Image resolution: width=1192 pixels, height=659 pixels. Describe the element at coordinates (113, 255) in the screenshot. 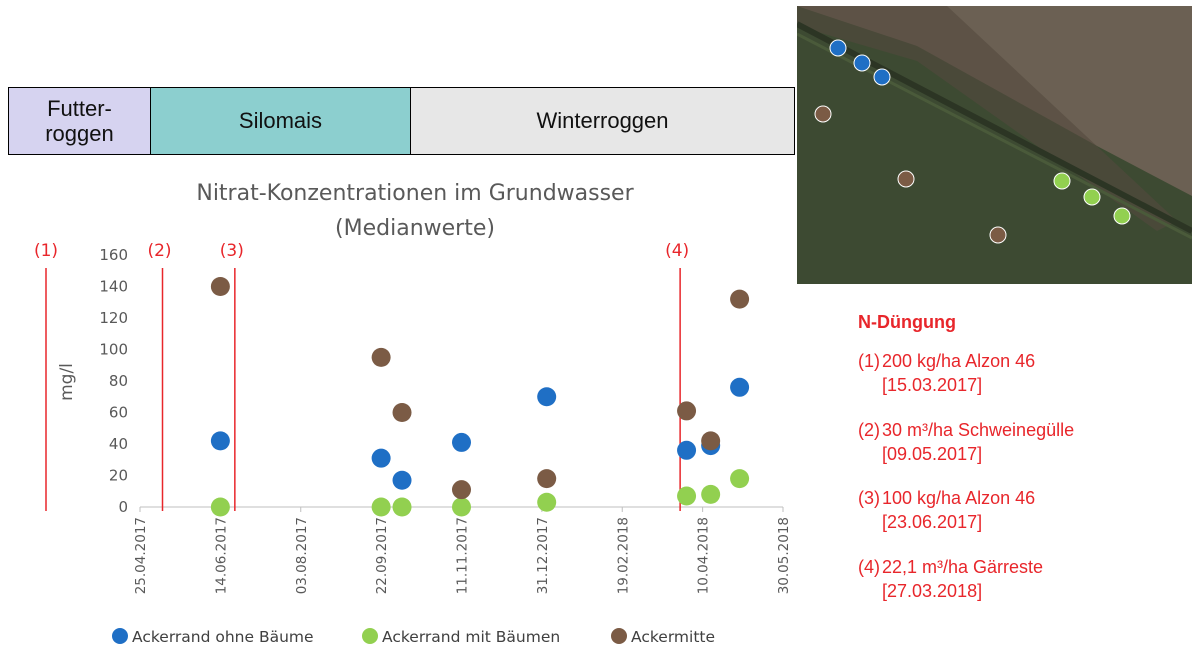

I see `y-tick-label: 160` at that location.